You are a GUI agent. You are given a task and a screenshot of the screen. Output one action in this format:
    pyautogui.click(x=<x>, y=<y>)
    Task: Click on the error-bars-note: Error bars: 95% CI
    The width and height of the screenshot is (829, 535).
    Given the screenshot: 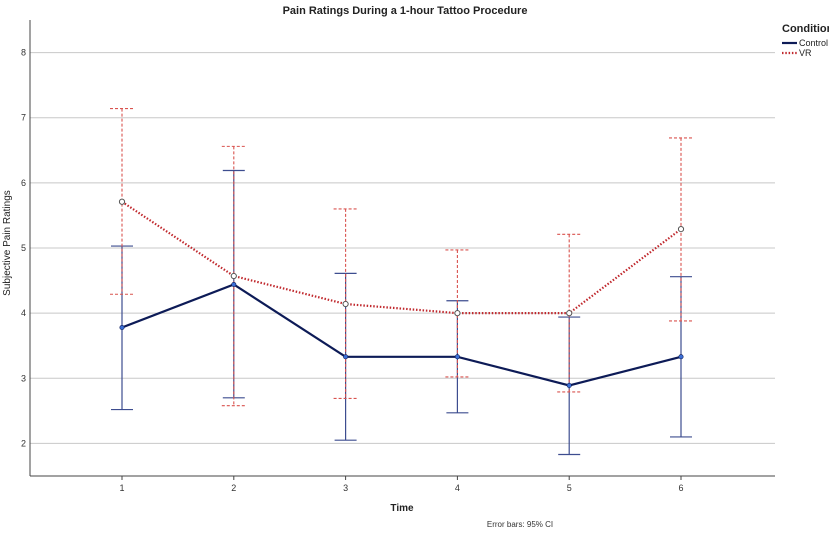 What is the action you would take?
    pyautogui.click(x=520, y=524)
    